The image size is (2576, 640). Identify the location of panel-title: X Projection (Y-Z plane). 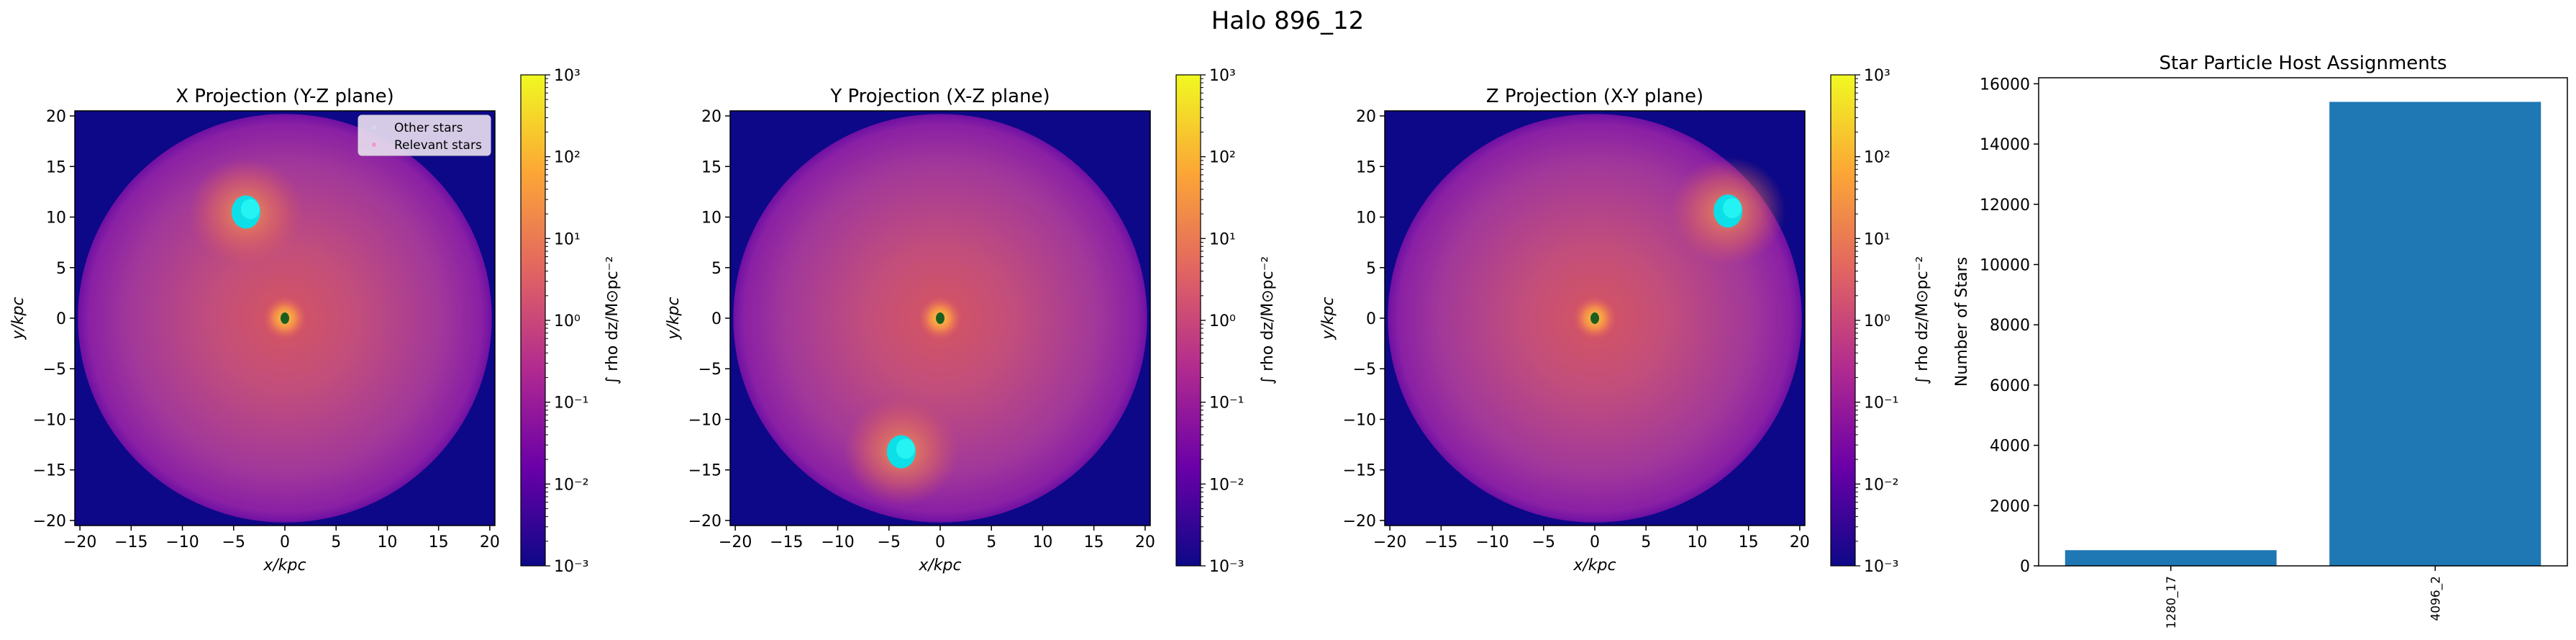
(285, 96).